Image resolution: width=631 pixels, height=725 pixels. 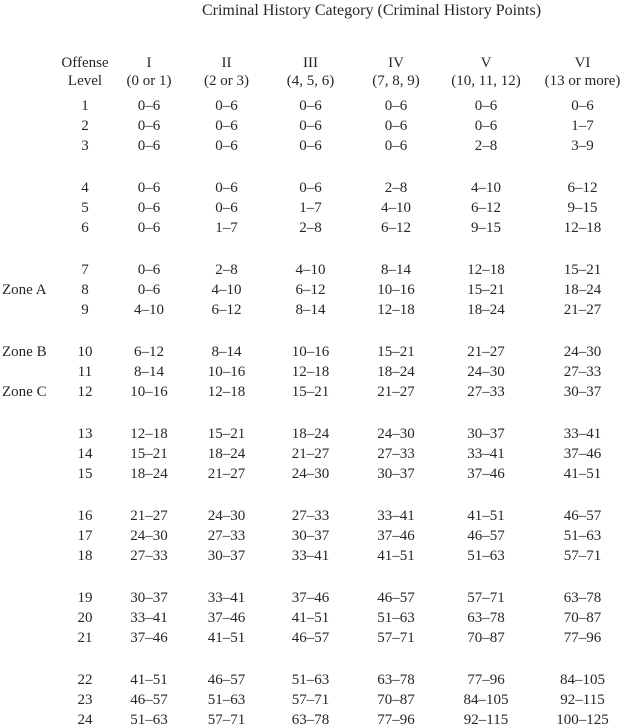 I want to click on offense-level-row: 4 0–6 0–6 0–6 2–8 4–10 6–12, so click(x=315, y=177).